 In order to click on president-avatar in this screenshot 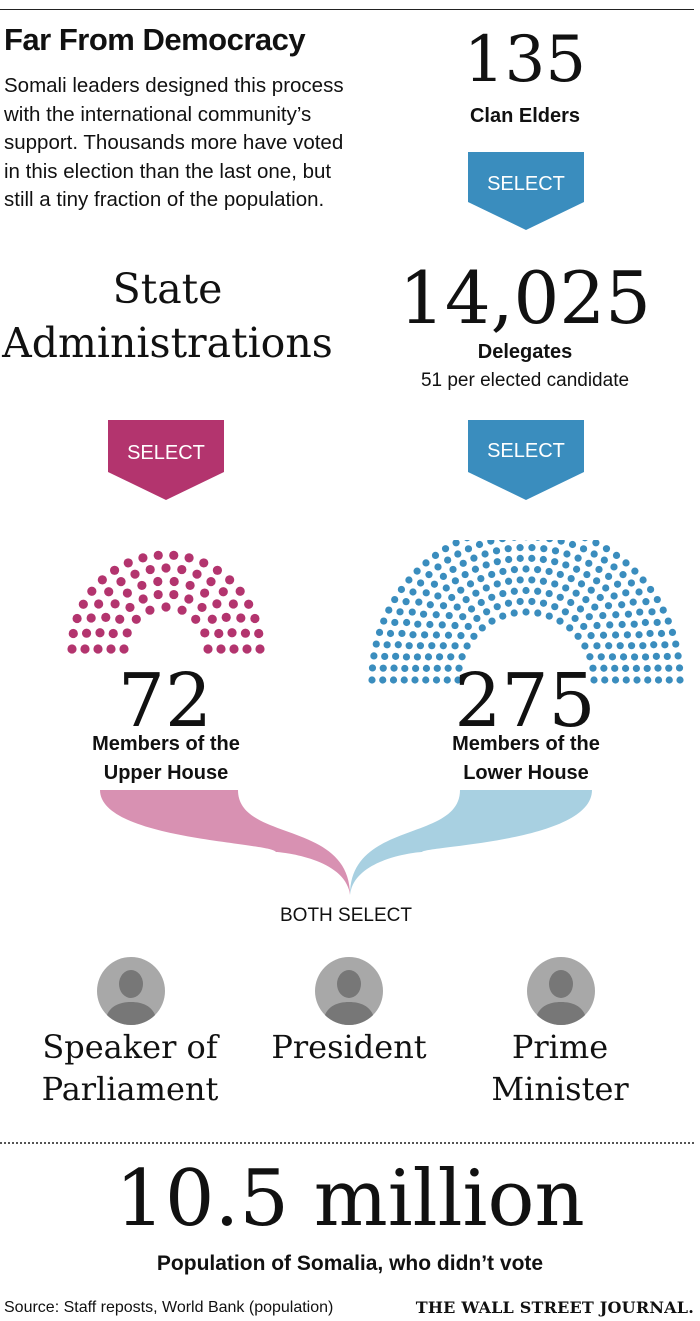, I will do `click(349, 991)`.